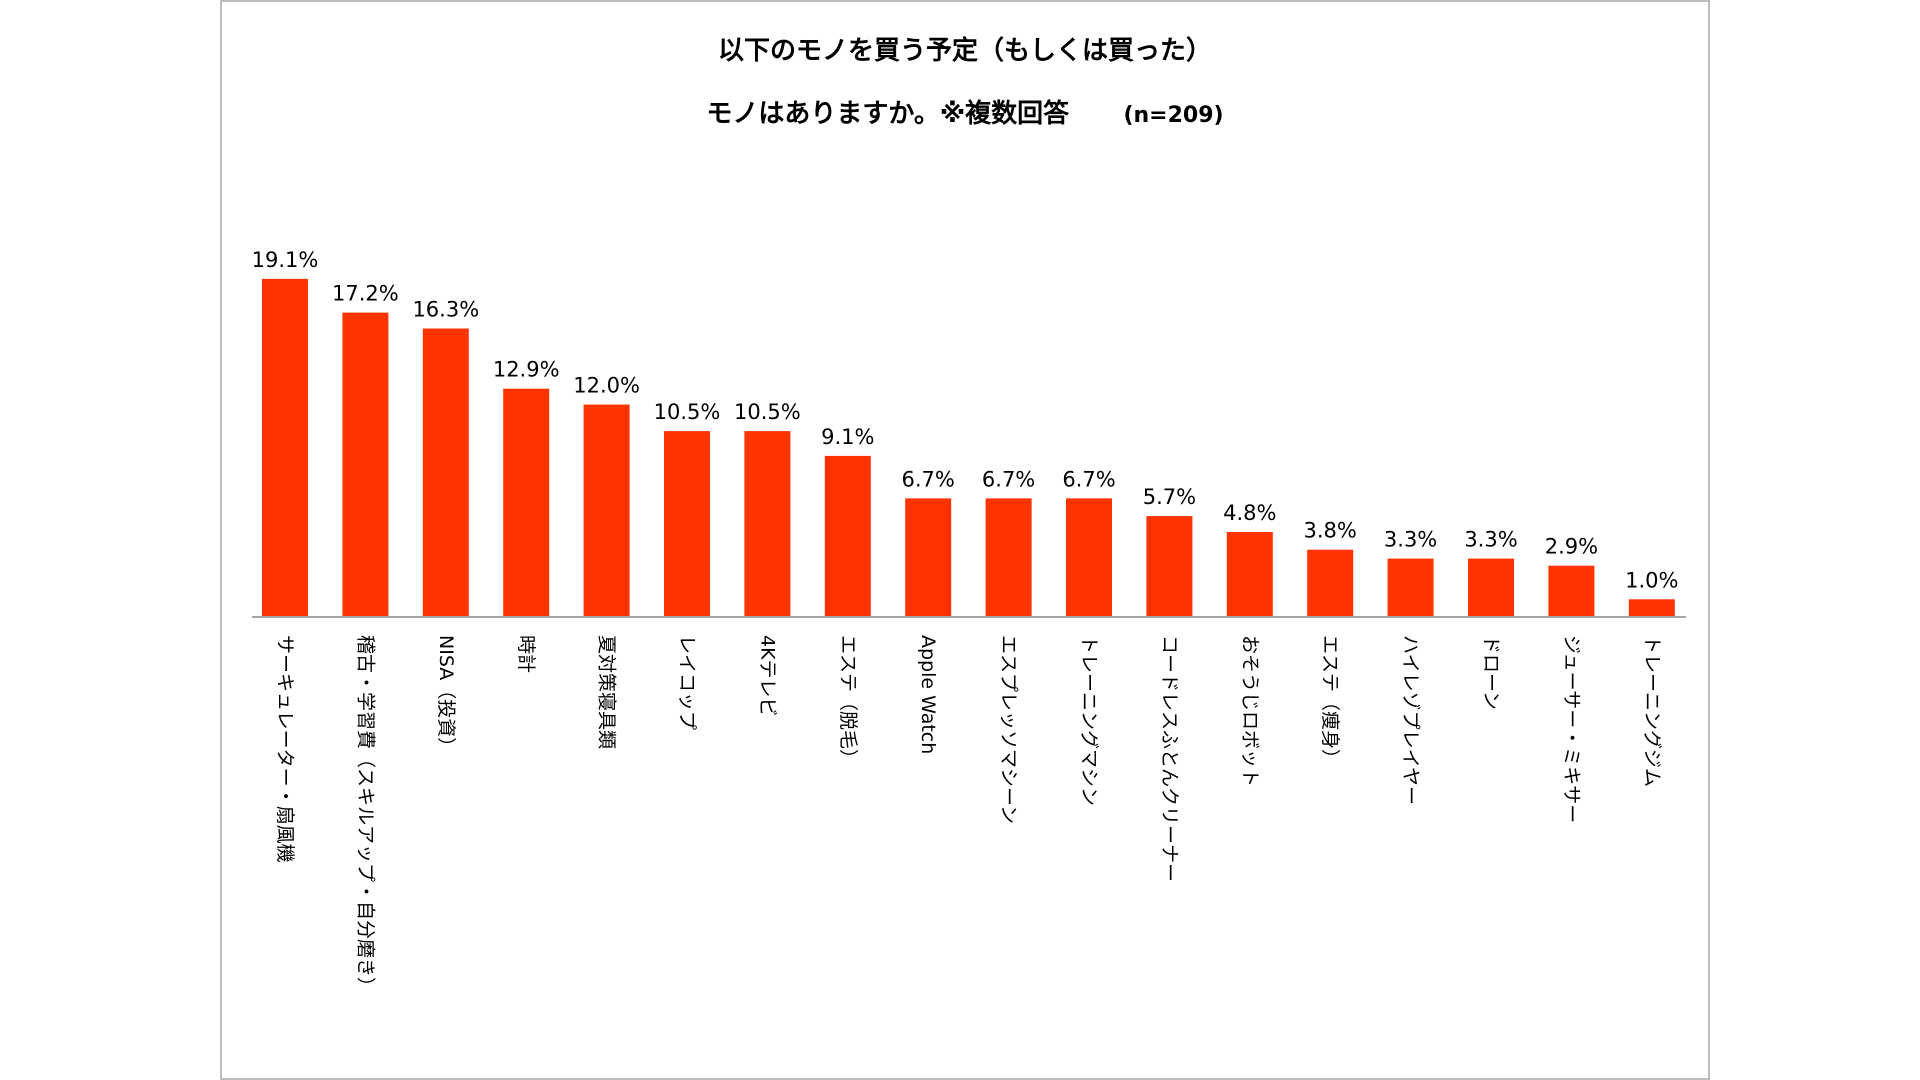  I want to click on value-label-16: 3.3%, so click(1490, 540).